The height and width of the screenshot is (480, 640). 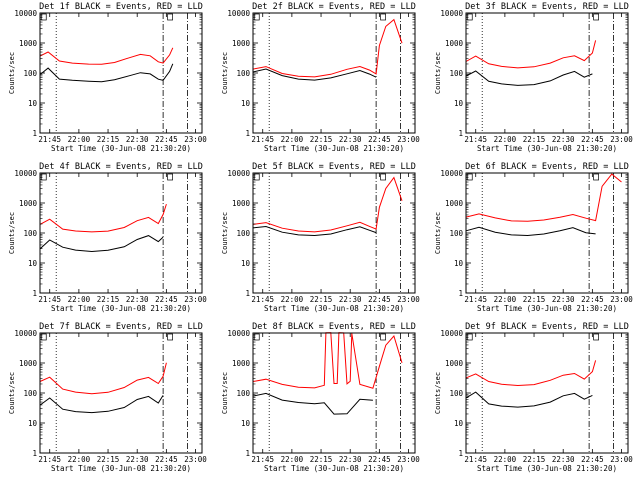 I want to click on chart-title: Det 3f BLACK = Events, RED = LLD, so click(x=547, y=7).